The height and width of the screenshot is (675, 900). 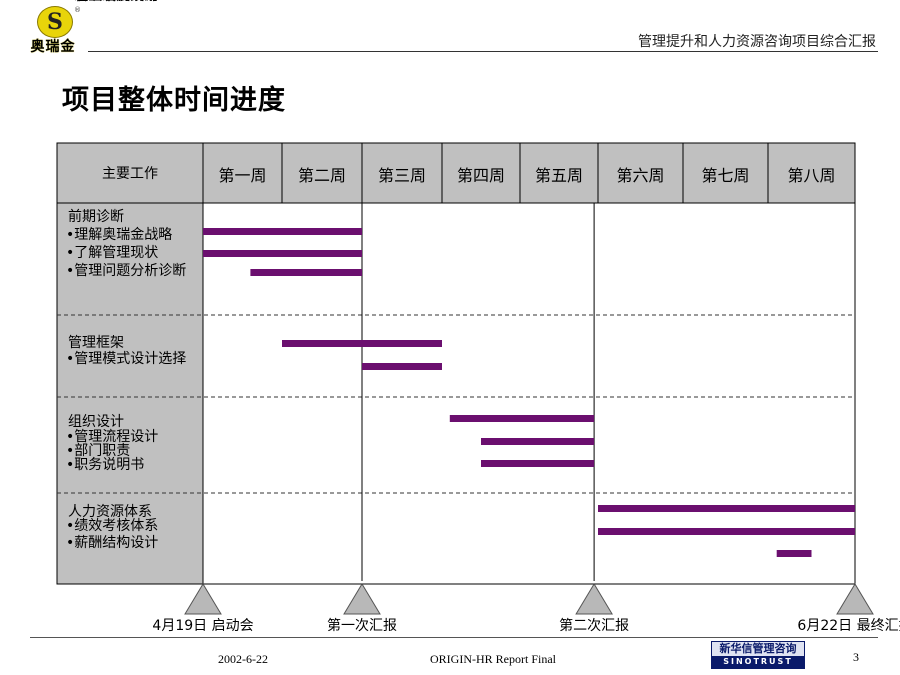 What do you see at coordinates (98, 451) in the screenshot?
I see `task-label: •部门职责` at bounding box center [98, 451].